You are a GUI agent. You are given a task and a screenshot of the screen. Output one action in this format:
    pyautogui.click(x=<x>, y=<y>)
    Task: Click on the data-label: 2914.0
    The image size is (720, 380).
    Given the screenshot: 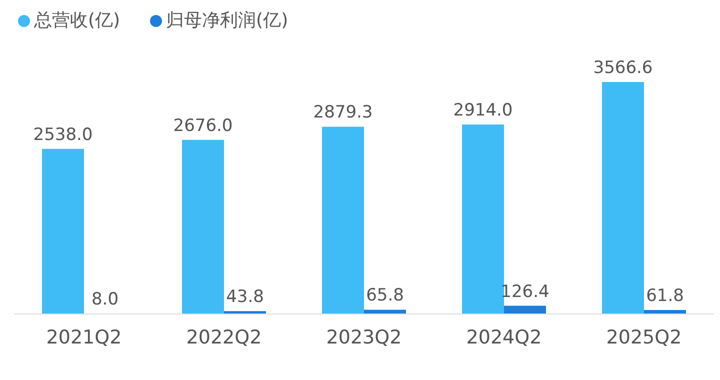 What is the action you would take?
    pyautogui.click(x=483, y=110)
    